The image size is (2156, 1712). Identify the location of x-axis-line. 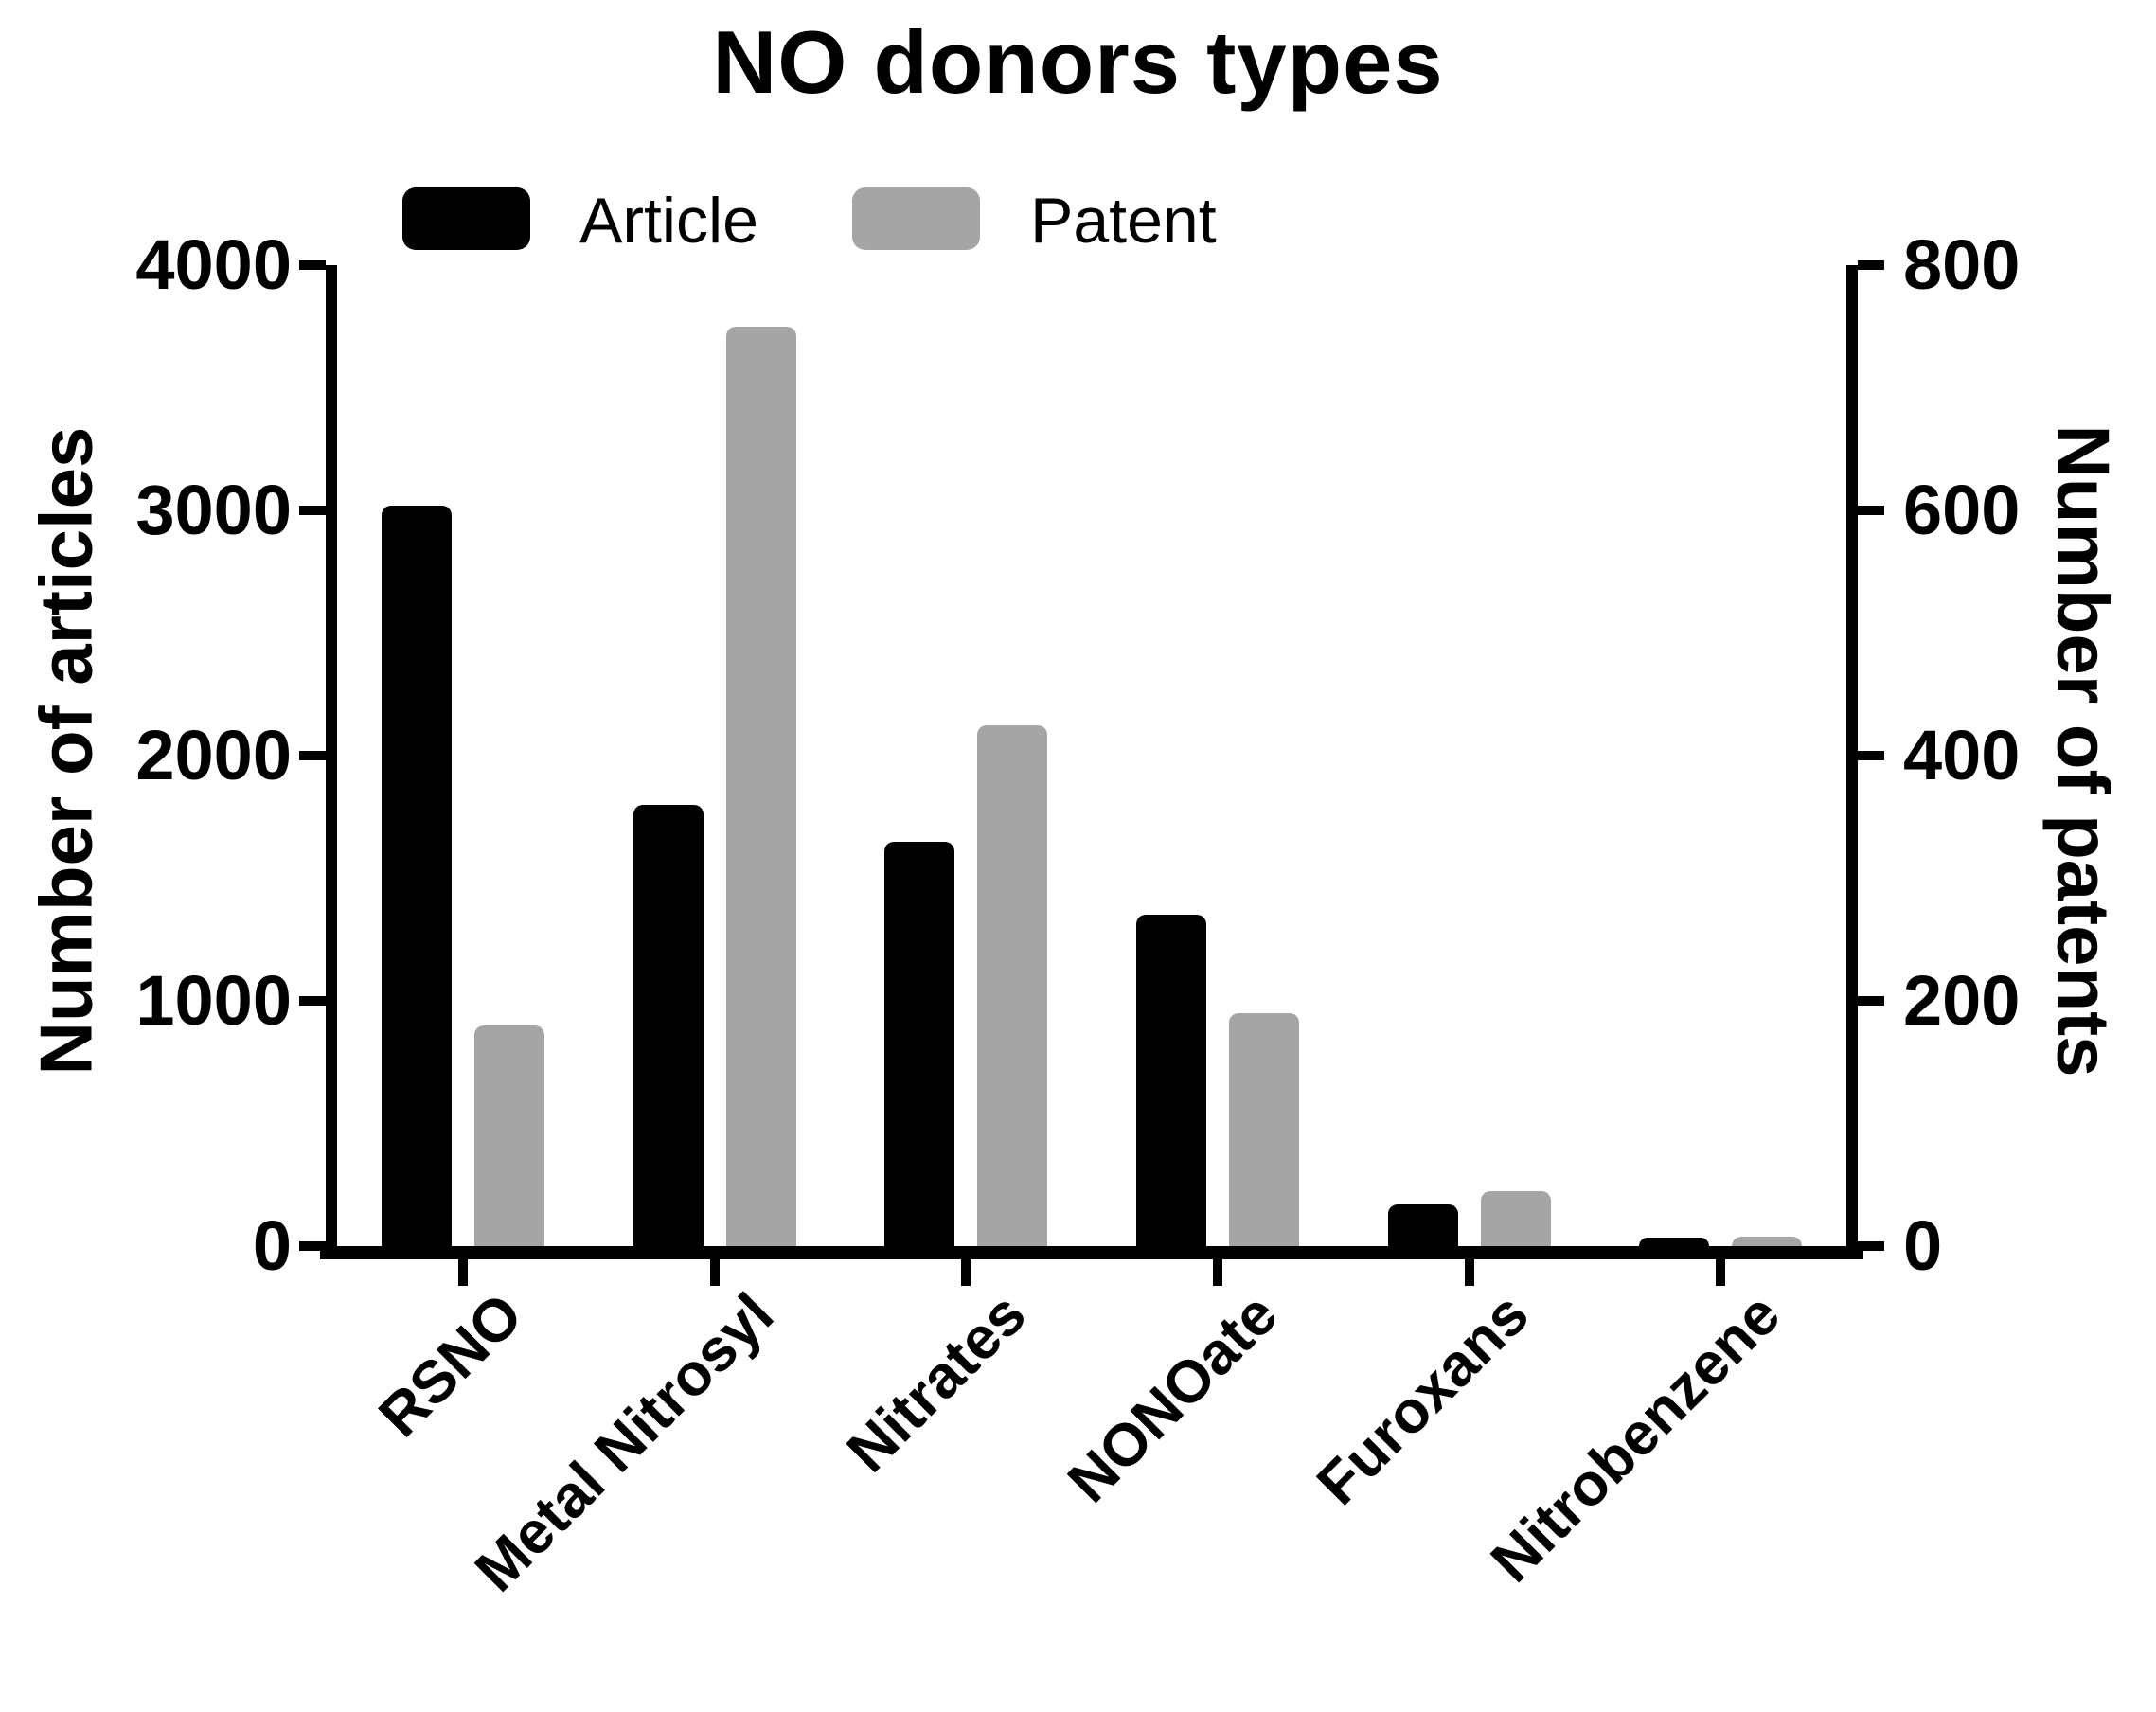
(1091, 1252).